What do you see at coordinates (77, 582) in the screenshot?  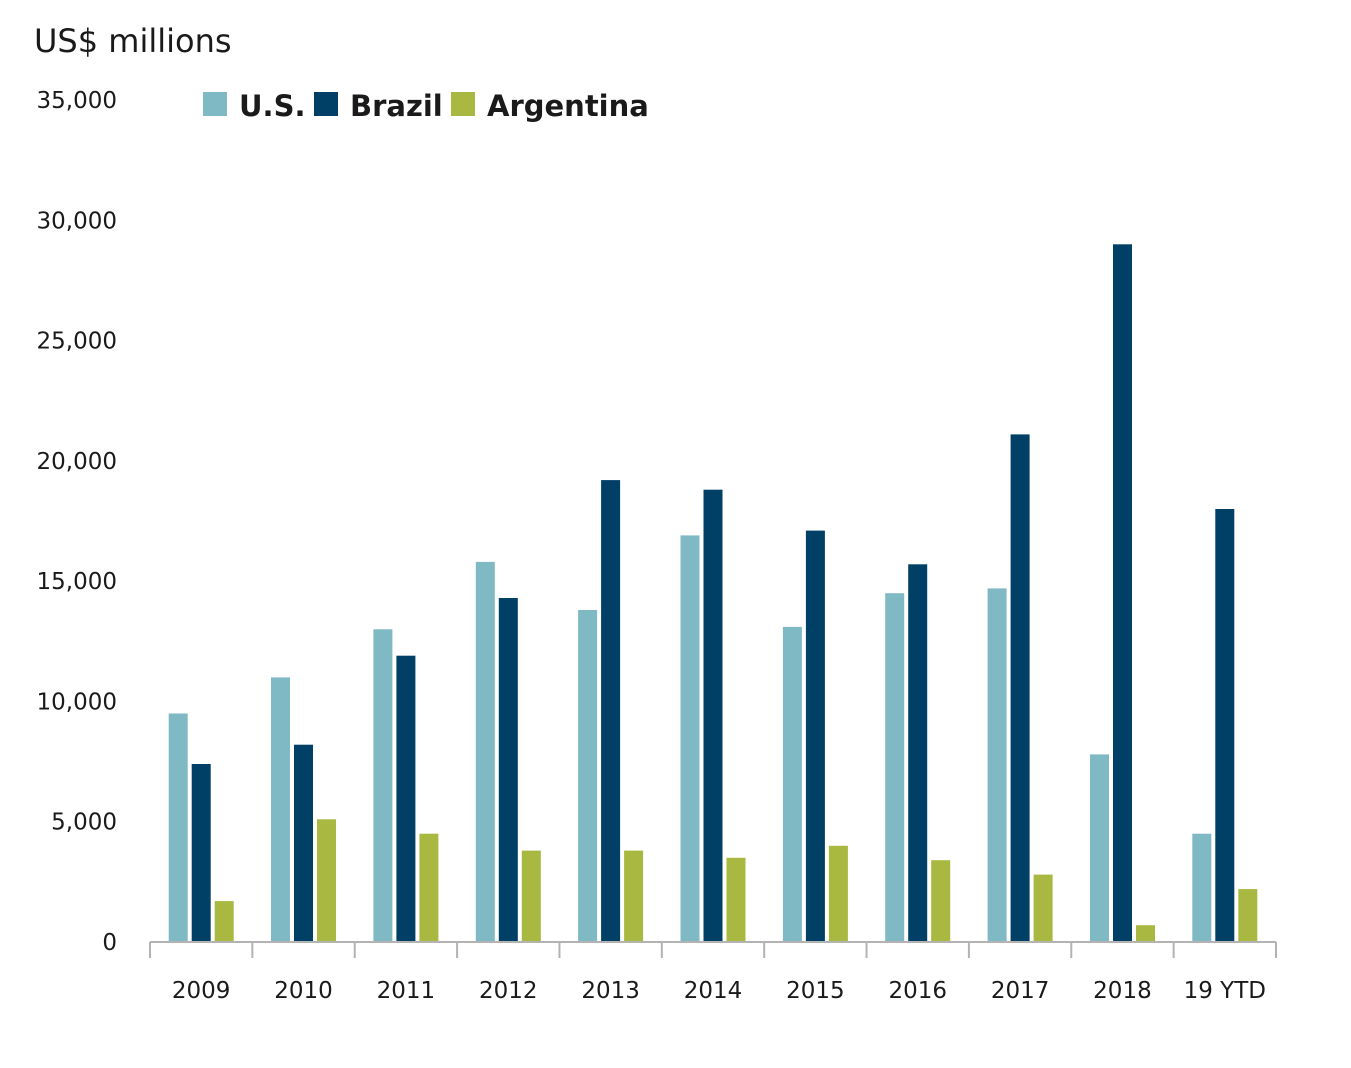 I see `y-tick-label: 15,000` at bounding box center [77, 582].